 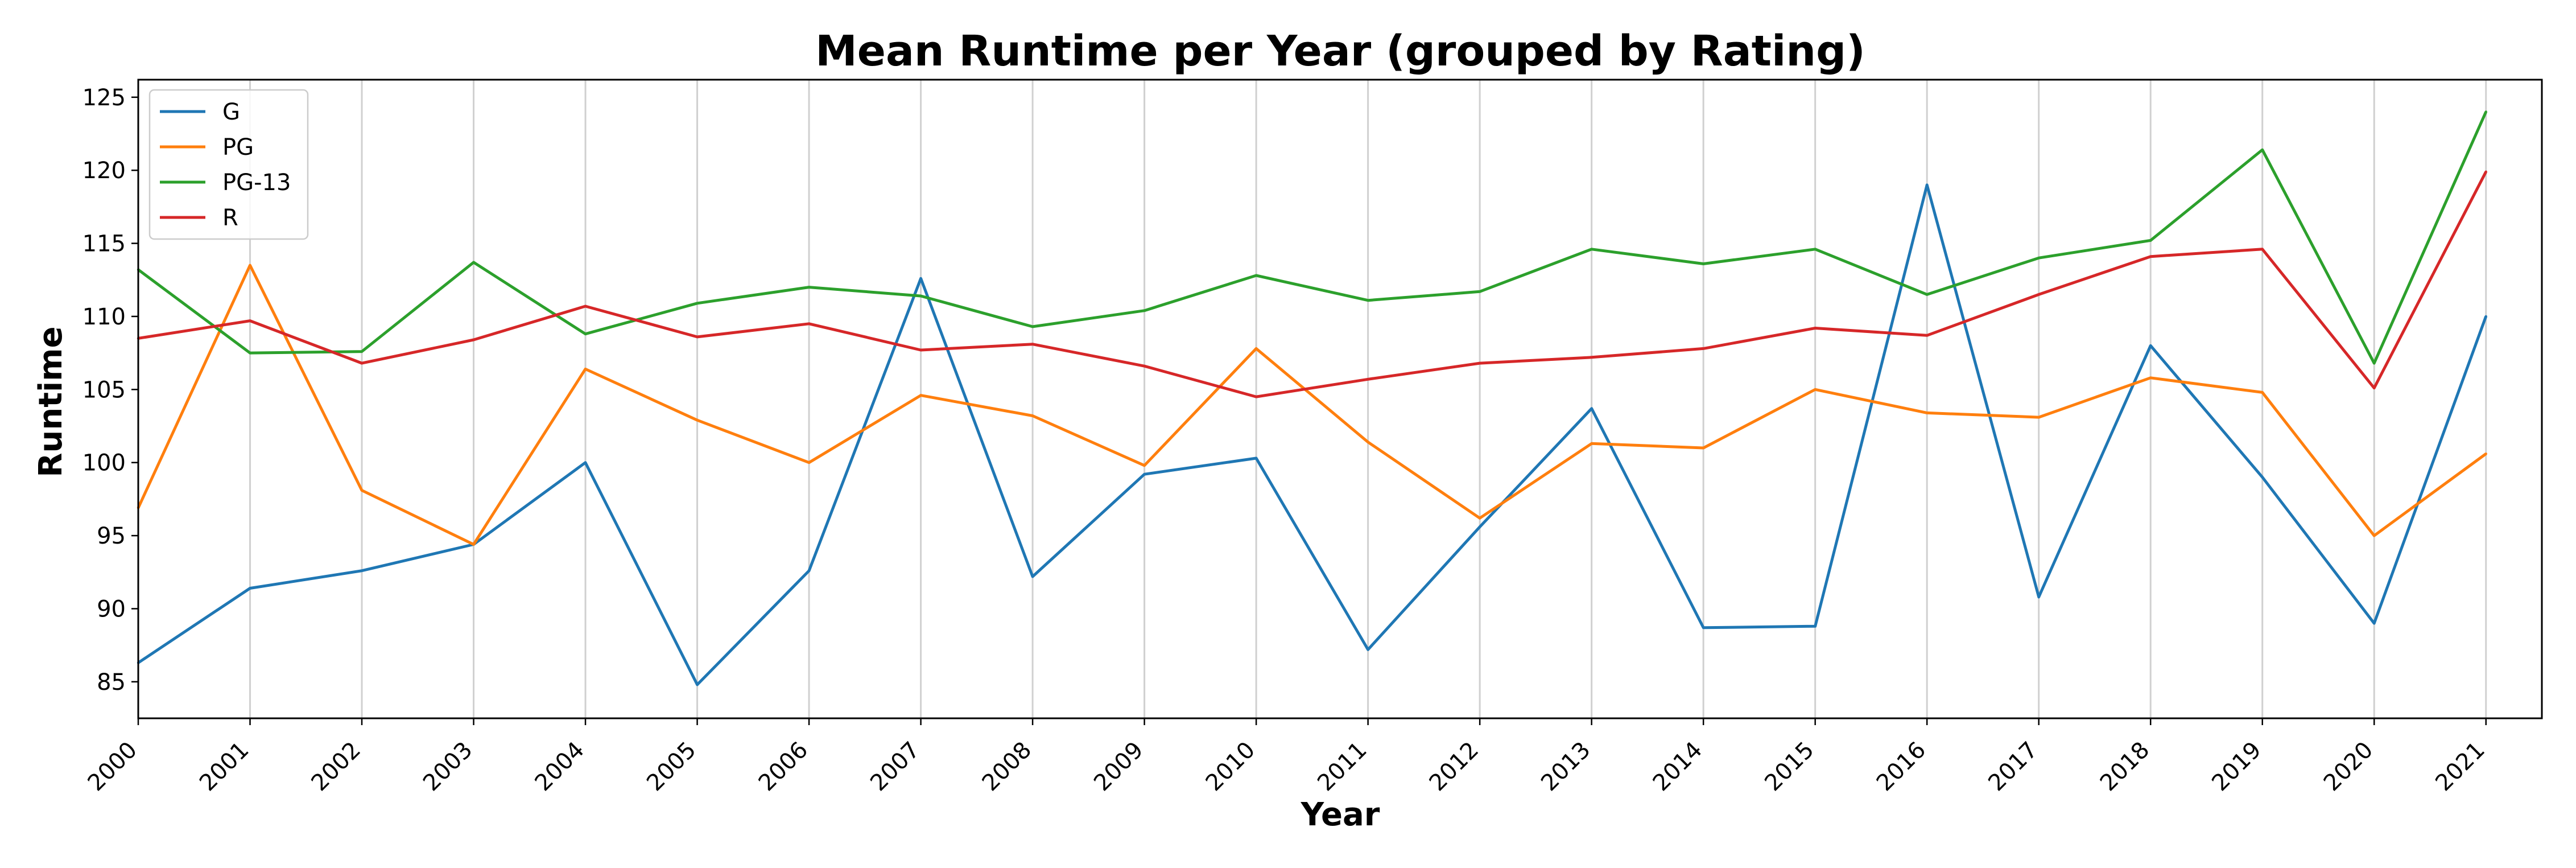 I want to click on x-tick-label: 2016, so click(x=1902, y=767).